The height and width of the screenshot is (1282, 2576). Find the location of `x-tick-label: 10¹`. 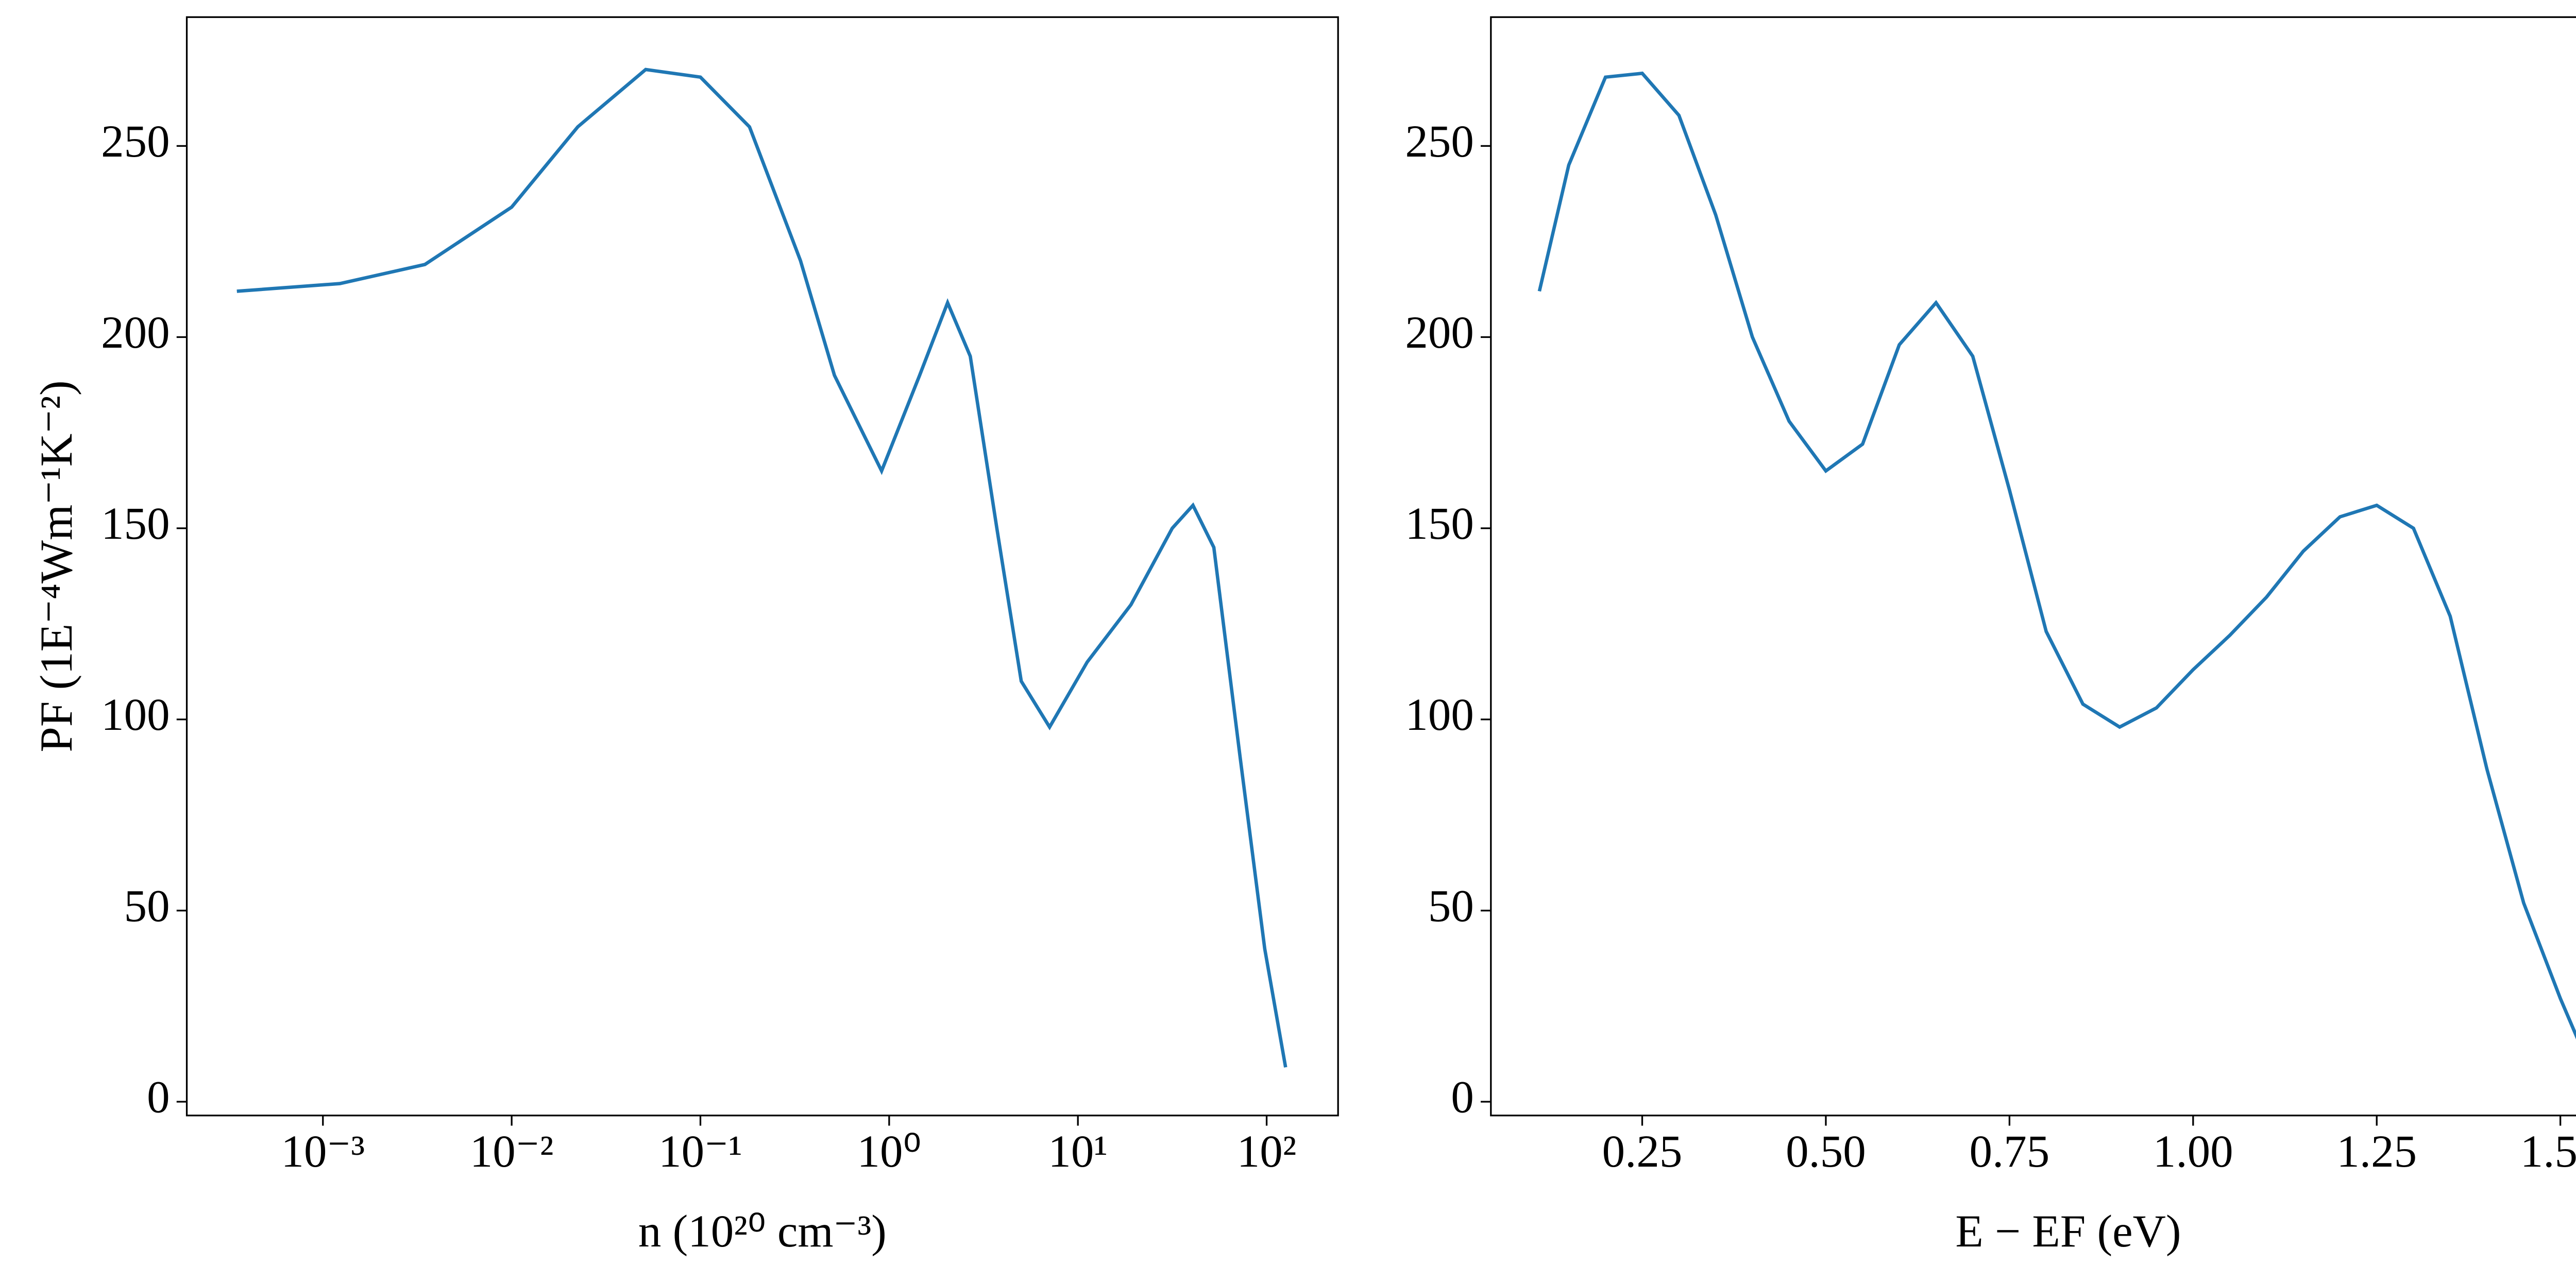

x-tick-label: 10¹ is located at coordinates (1078, 1151).